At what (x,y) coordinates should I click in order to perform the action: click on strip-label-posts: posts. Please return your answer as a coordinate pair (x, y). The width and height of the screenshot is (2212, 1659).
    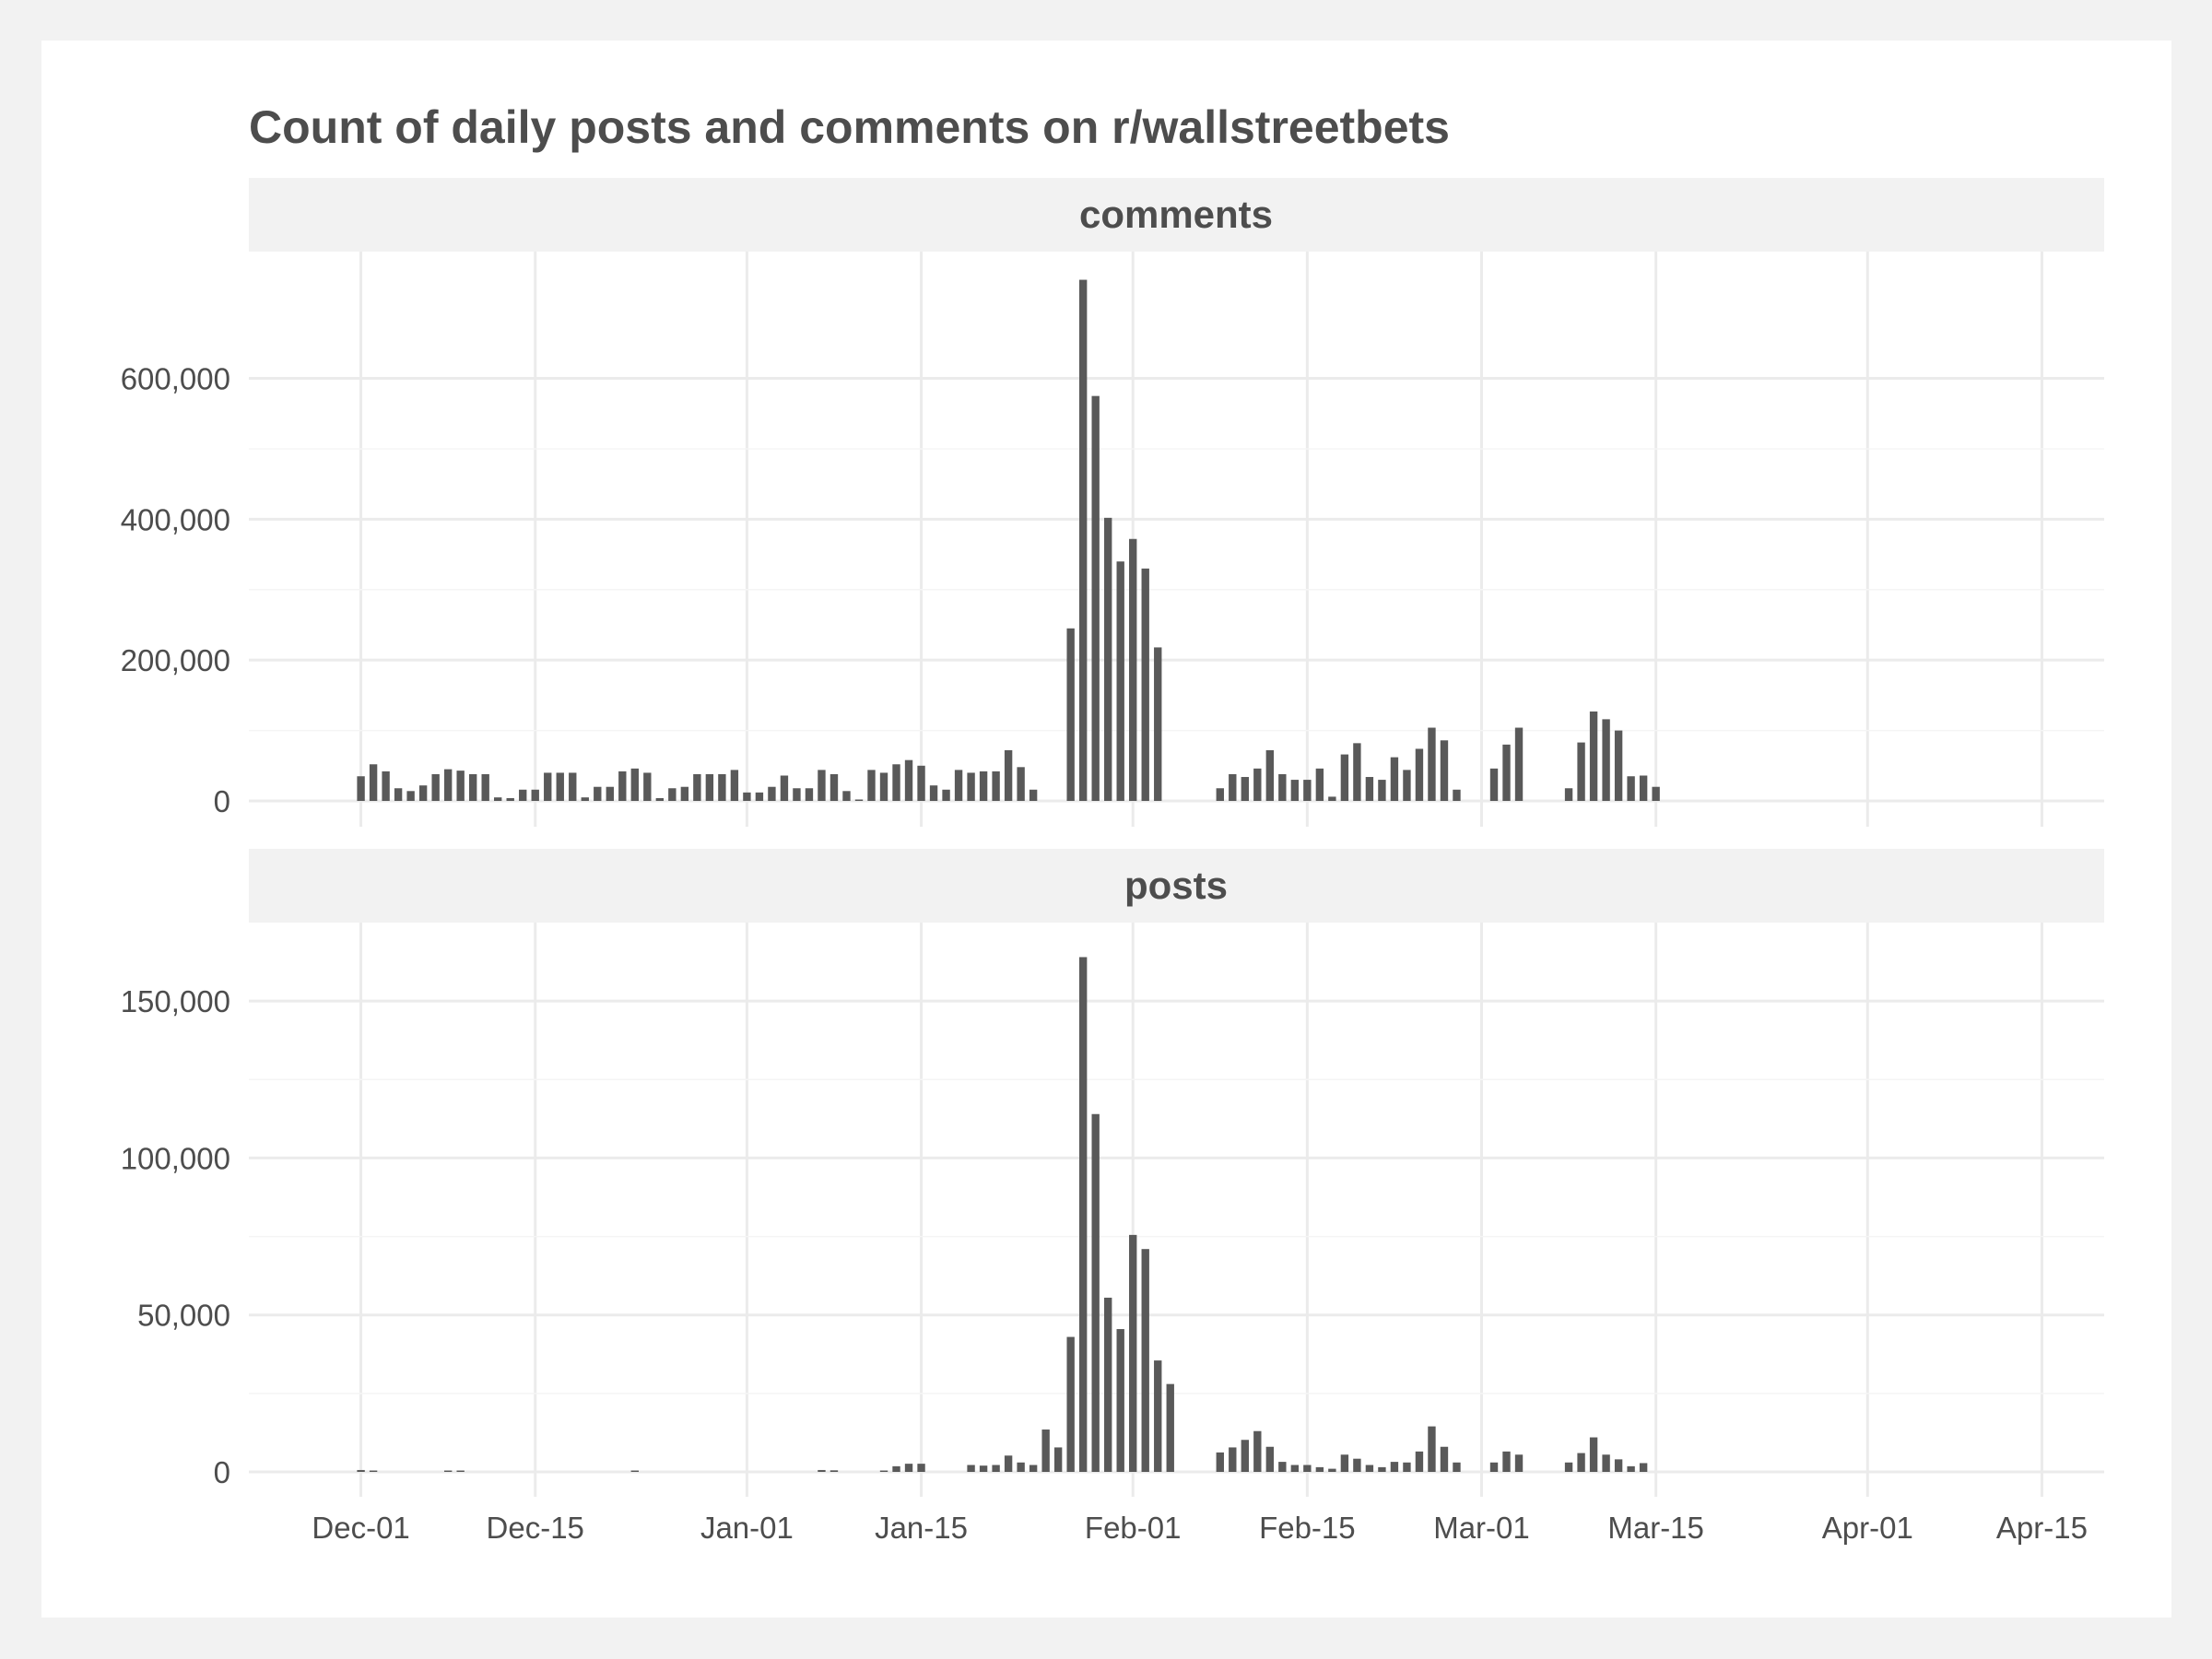
    Looking at the image, I should click on (1176, 885).